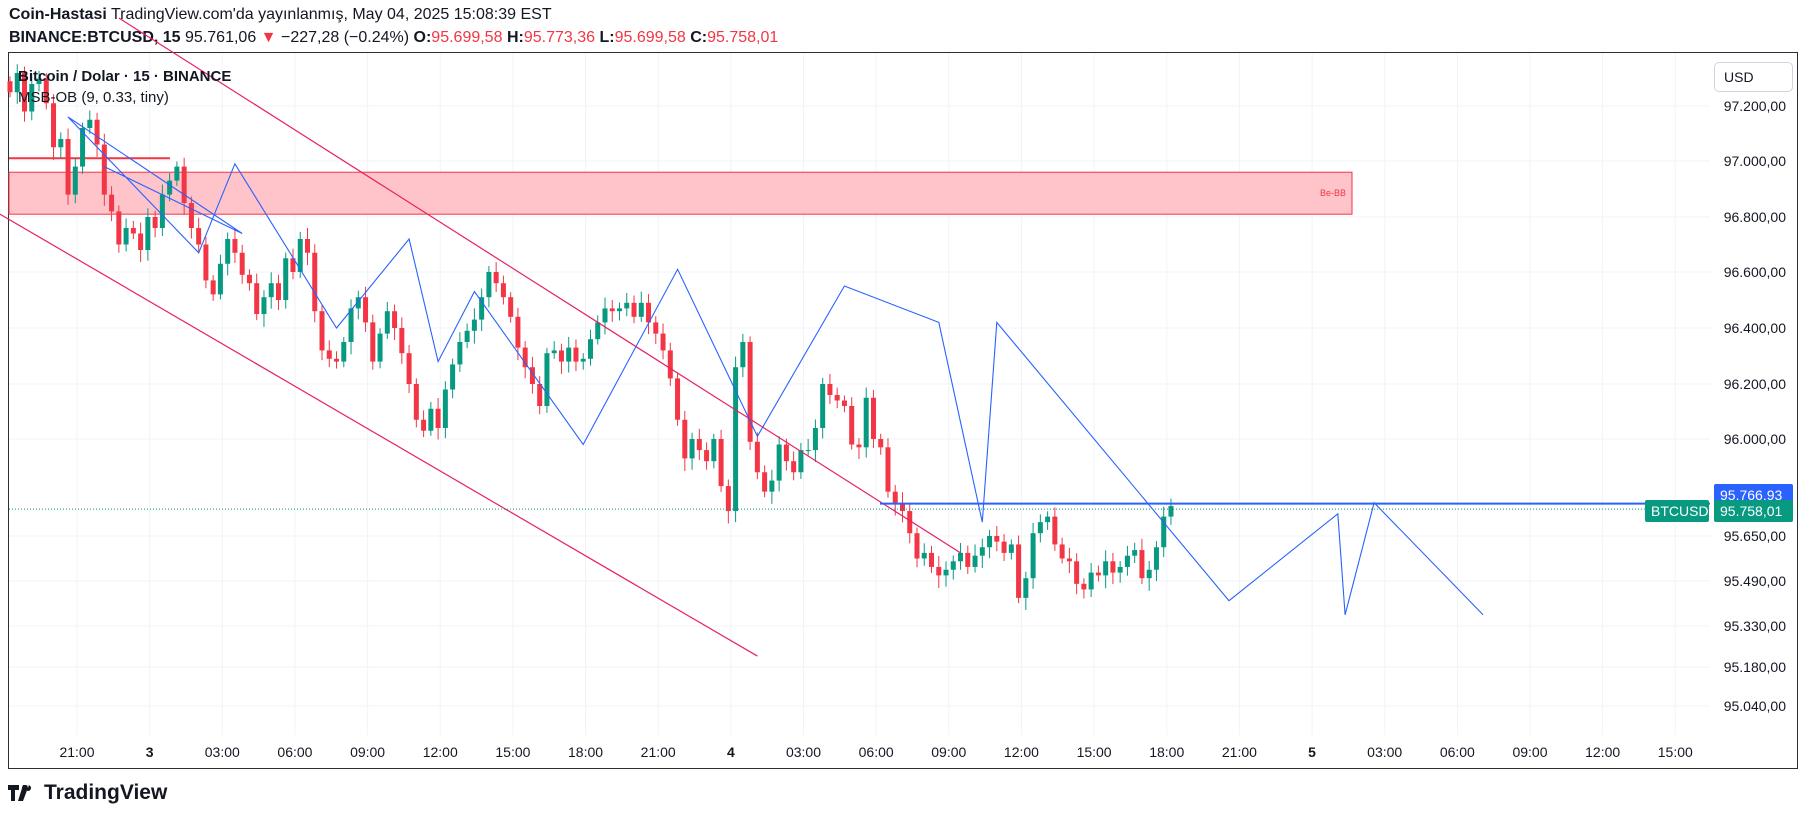 This screenshot has width=1807, height=817. Describe the element at coordinates (150, 752) in the screenshot. I see `x-tick-label: 3` at that location.